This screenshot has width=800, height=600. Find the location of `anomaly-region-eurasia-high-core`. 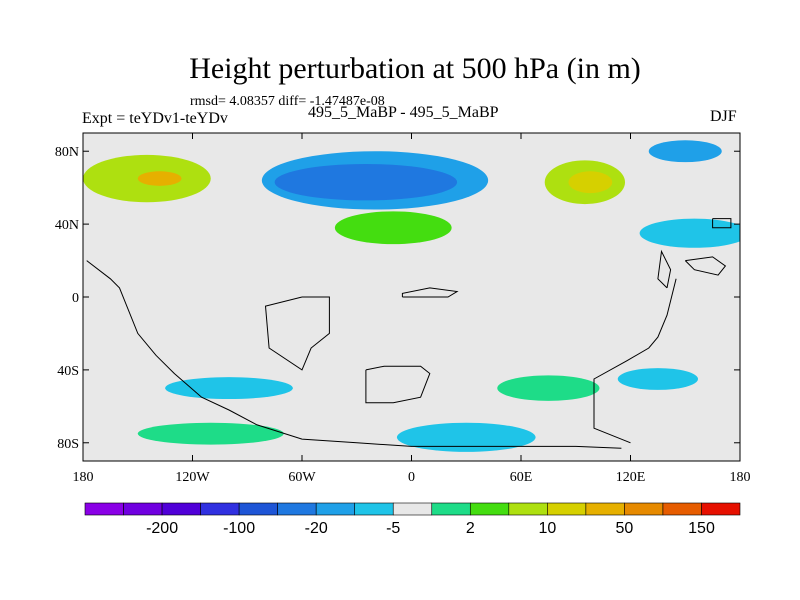

anomaly-region-eurasia-high-core is located at coordinates (590, 182).